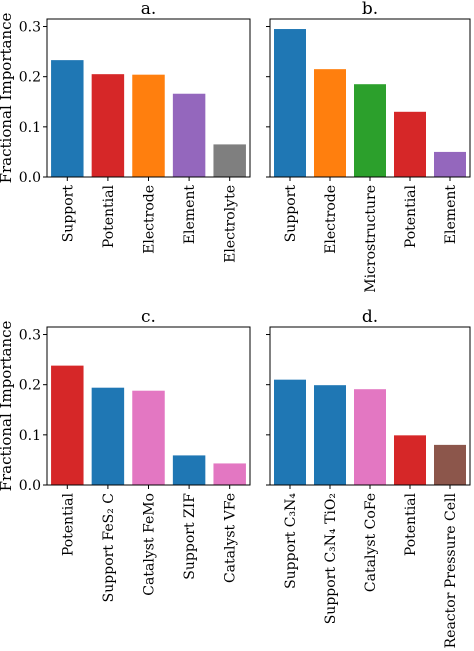 This screenshot has height=651, width=474. I want to click on panel-title: b., so click(370, 9).